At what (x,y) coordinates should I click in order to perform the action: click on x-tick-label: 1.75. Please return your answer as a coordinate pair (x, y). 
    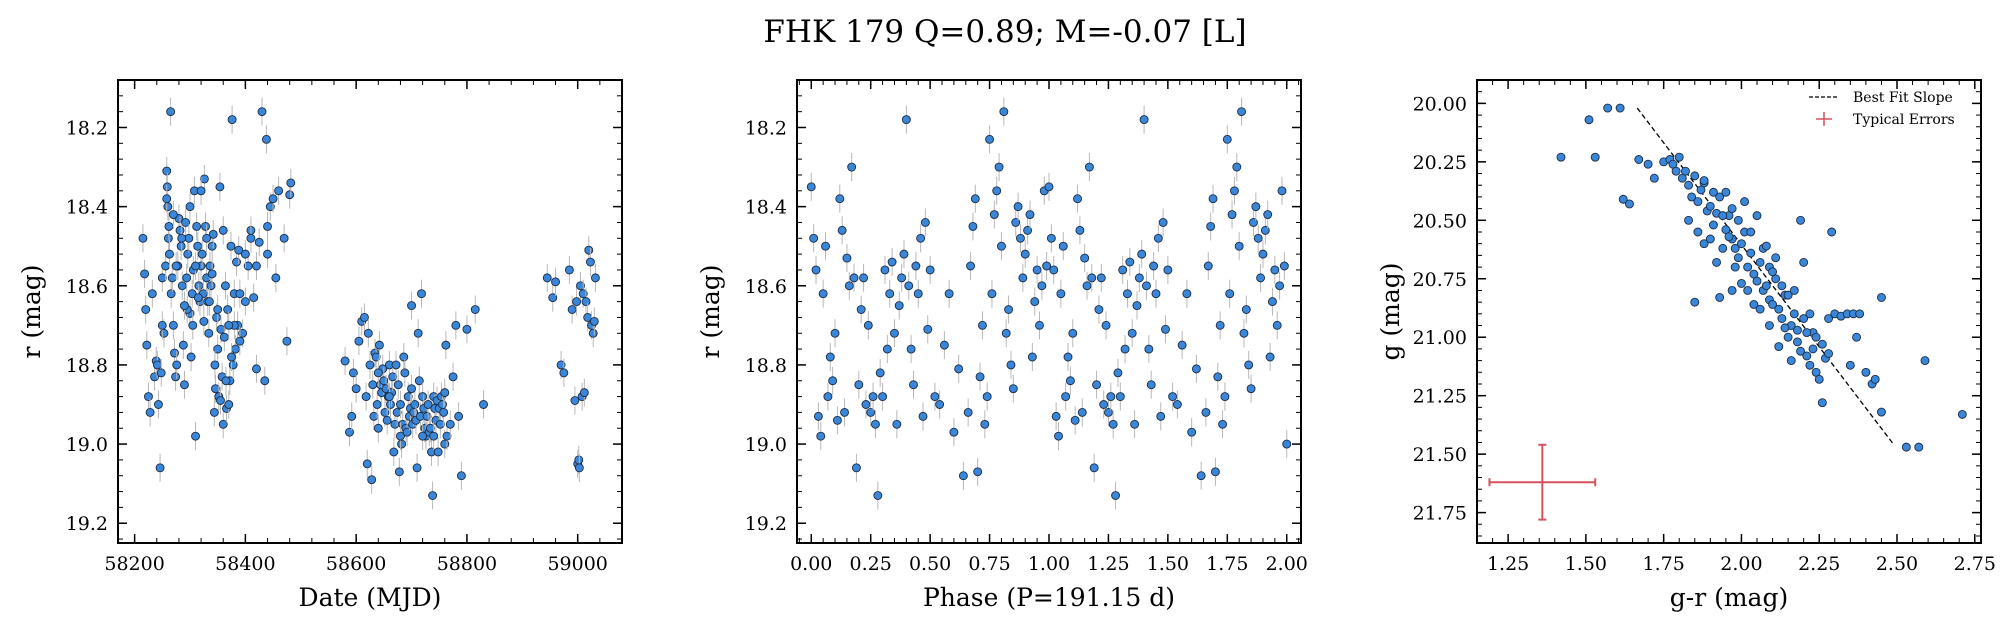
    Looking at the image, I should click on (1227, 564).